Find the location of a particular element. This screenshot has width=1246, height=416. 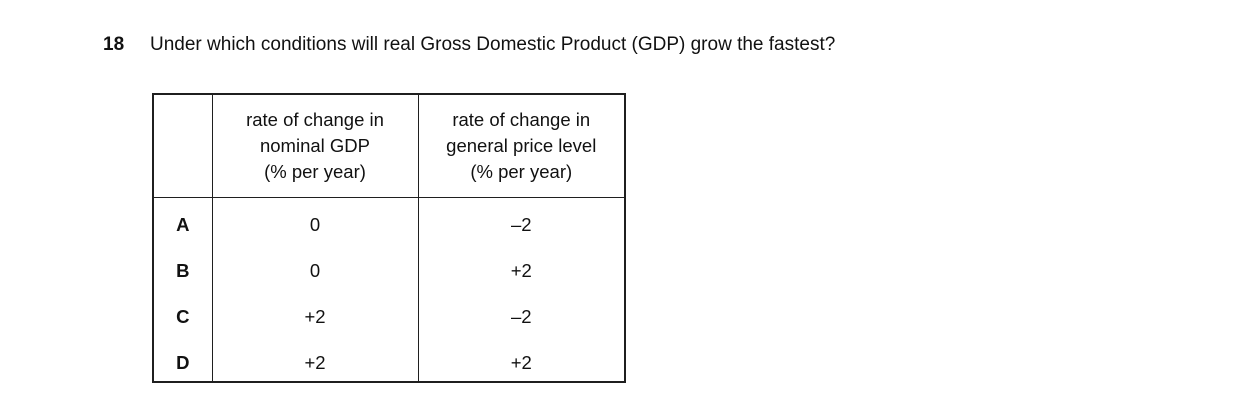

question-number: 18 is located at coordinates (114, 44).